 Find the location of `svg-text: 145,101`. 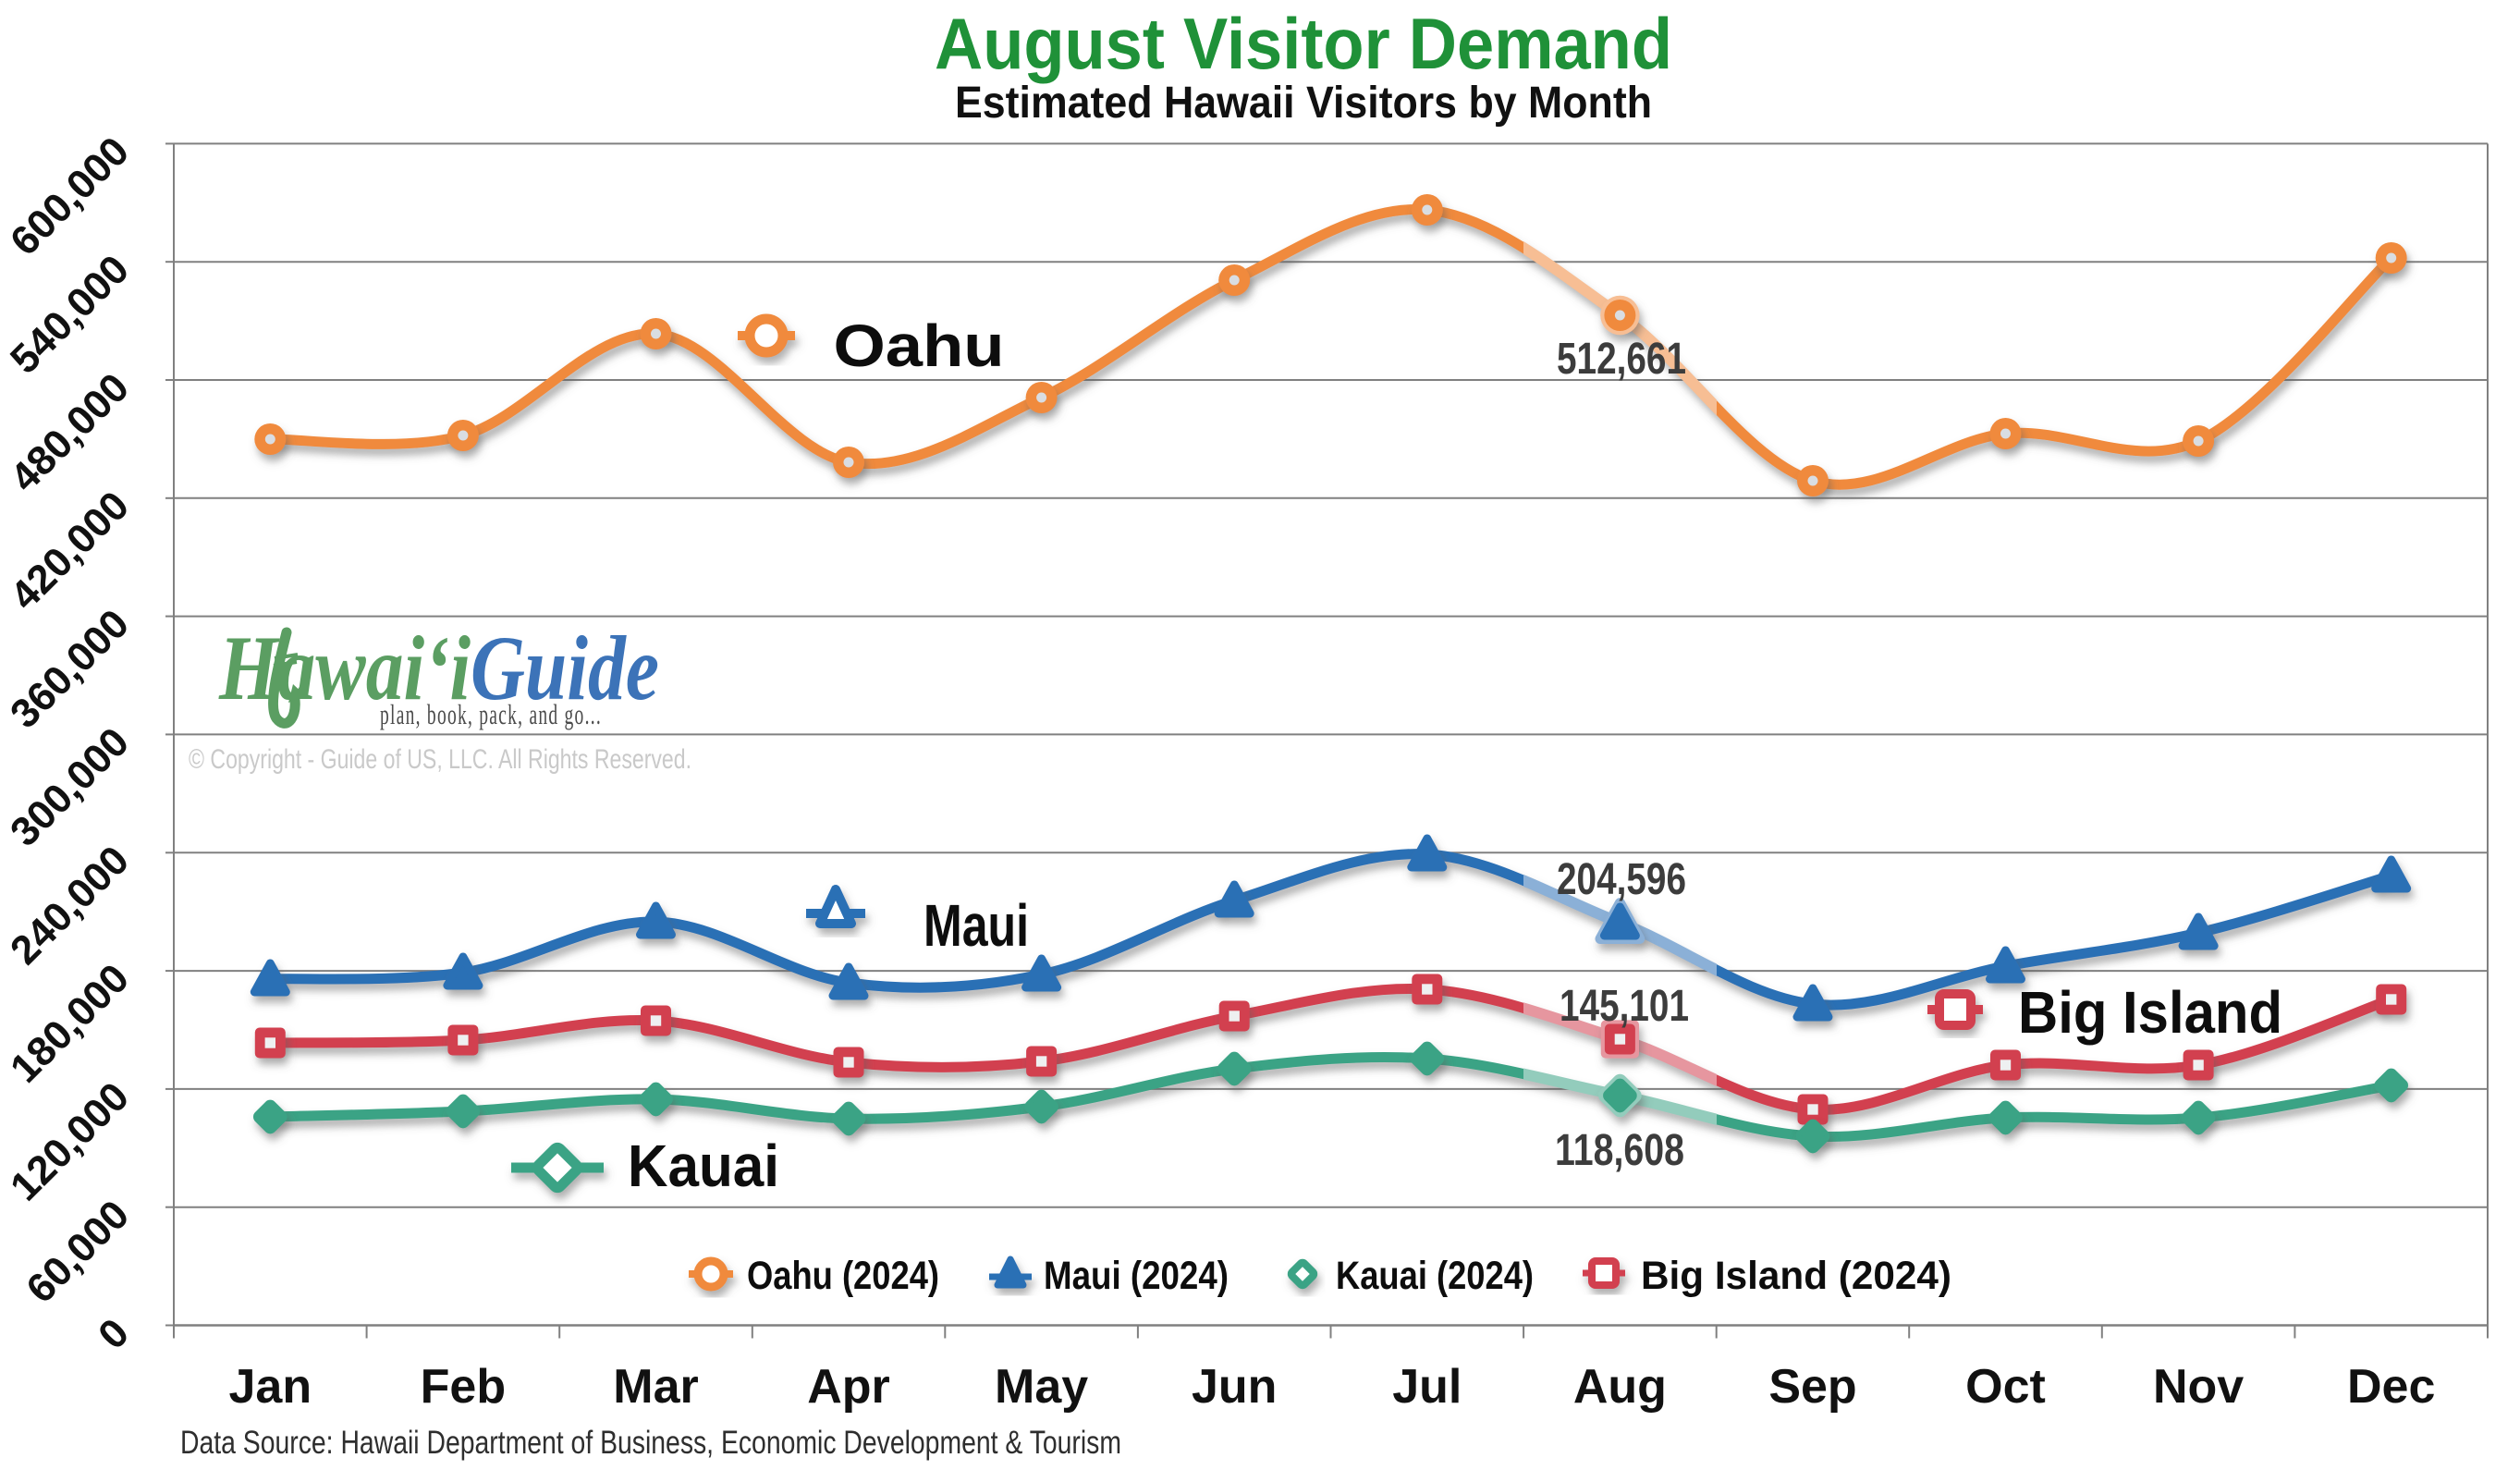

svg-text: 145,101 is located at coordinates (1624, 1007).